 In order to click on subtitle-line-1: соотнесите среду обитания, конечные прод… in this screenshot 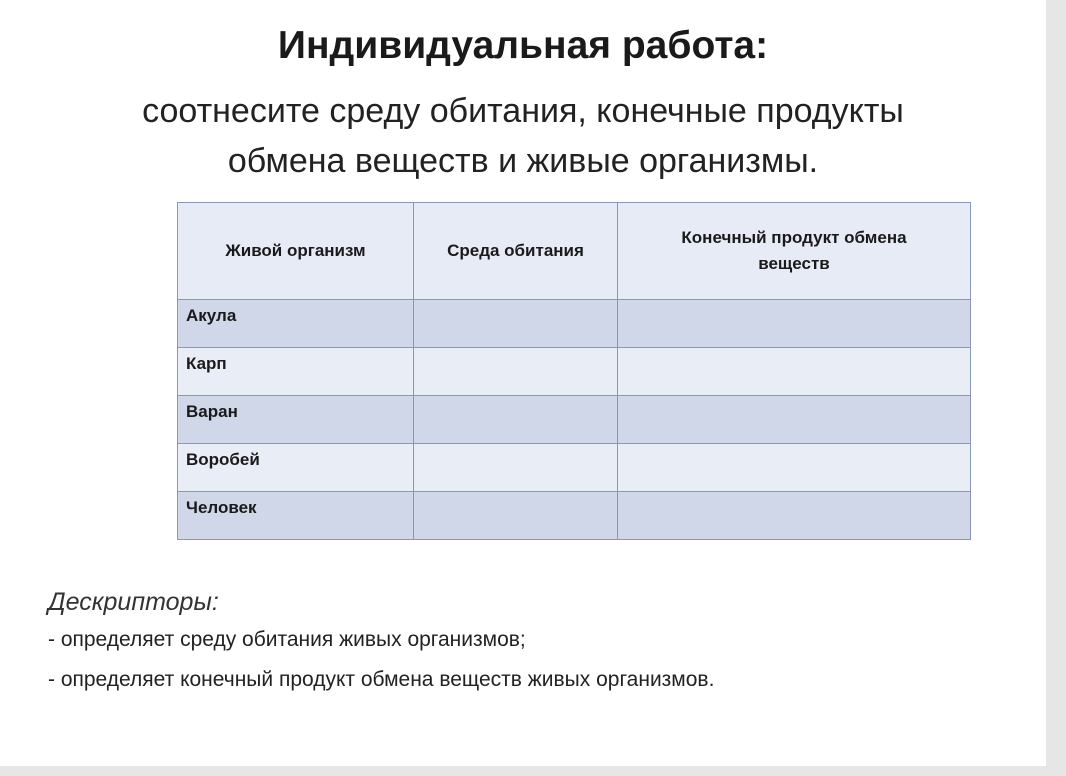, I will do `click(523, 111)`.